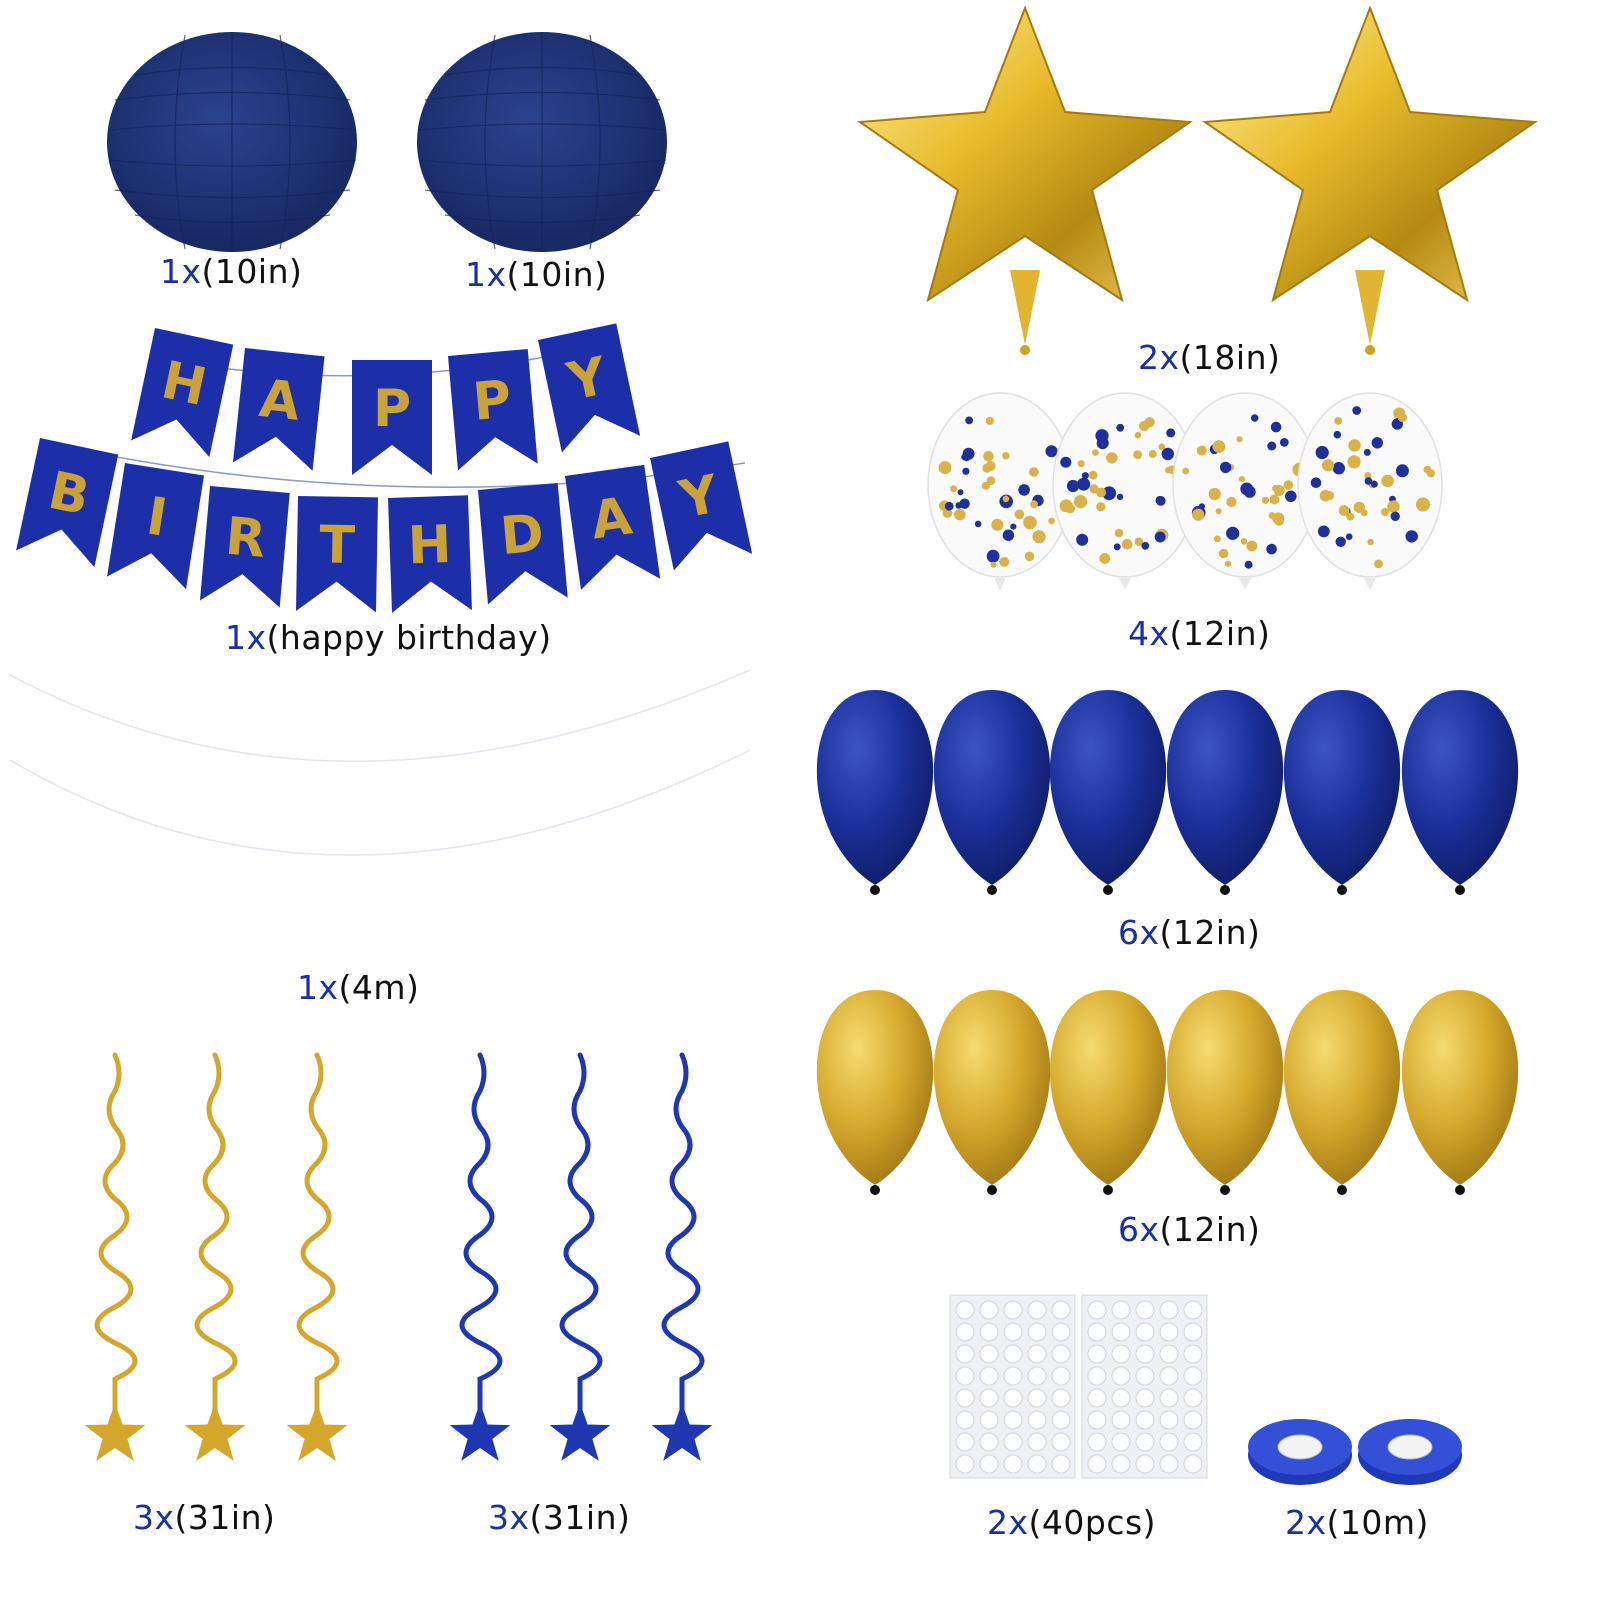  What do you see at coordinates (337, 545) in the screenshot?
I see `banner-letter: T` at bounding box center [337, 545].